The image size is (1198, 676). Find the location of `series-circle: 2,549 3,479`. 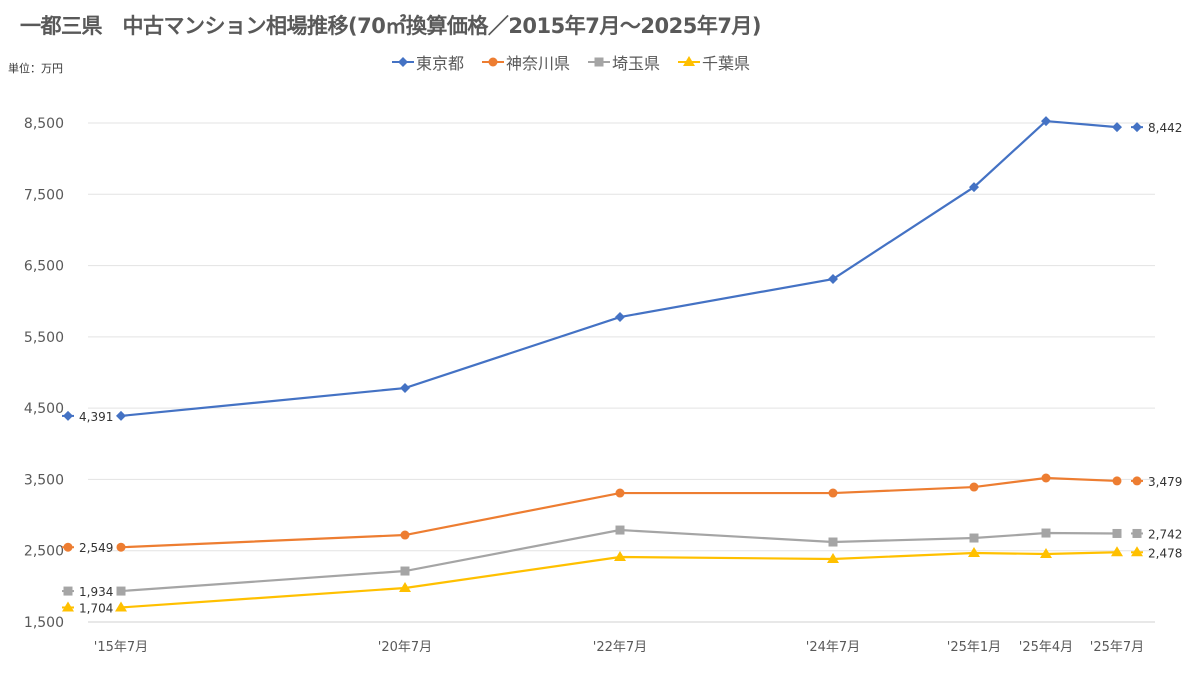

series-circle: 2,549 3,479 is located at coordinates (622, 514).